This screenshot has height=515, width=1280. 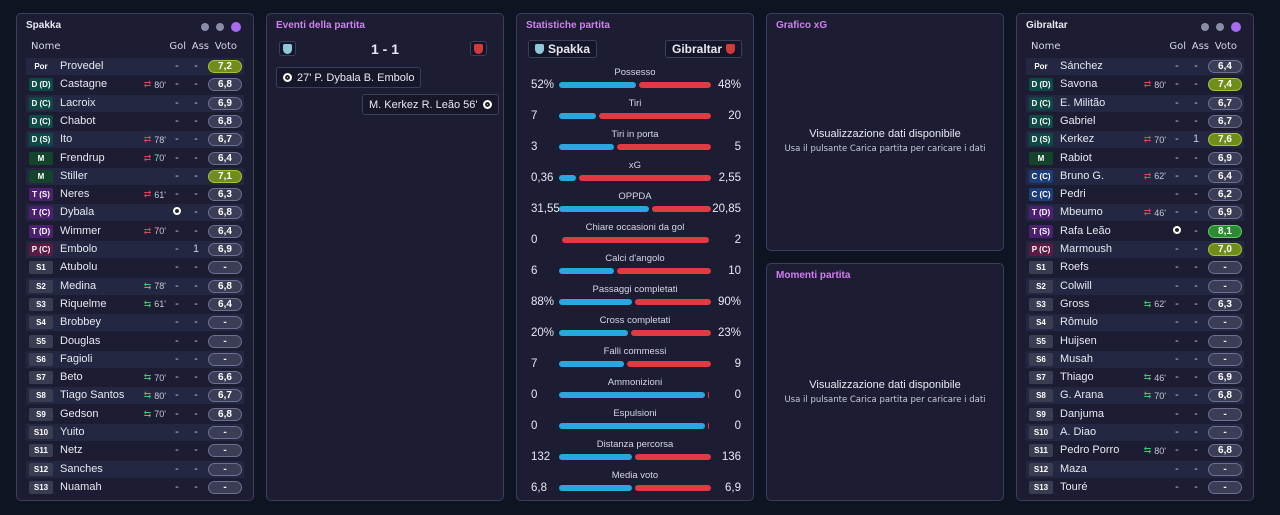 I want to click on player-row: S13 Nuamah - - -, so click(x=135, y=487).